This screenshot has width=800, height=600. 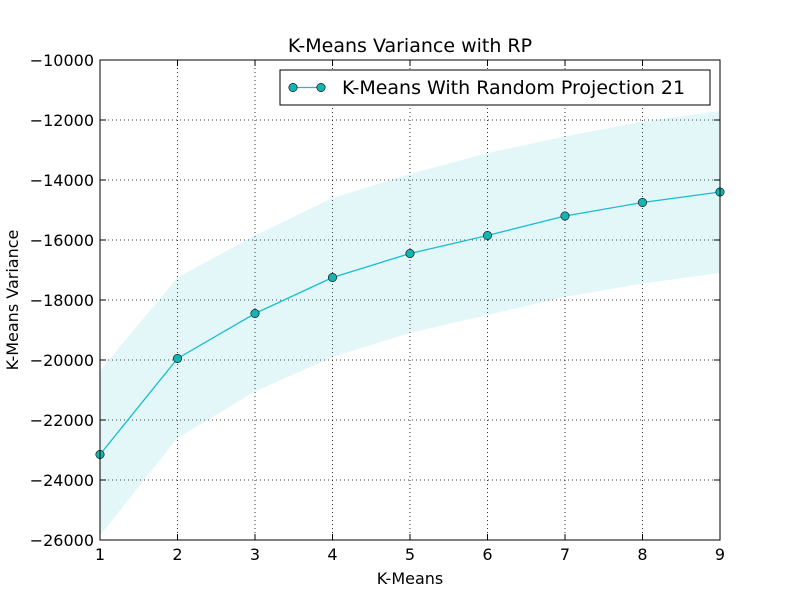 I want to click on y-axis-label: K-Means Variance, so click(x=12, y=300).